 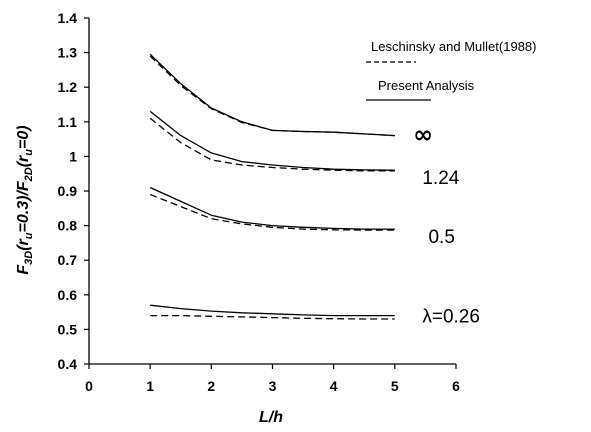 I want to click on y-tick-label: 1.1, so click(x=68, y=122).